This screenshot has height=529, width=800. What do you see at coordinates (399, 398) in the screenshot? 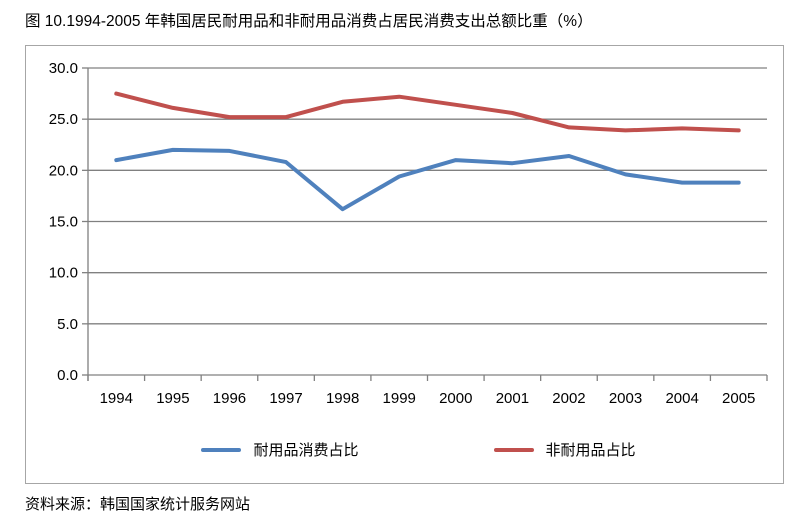
I see `x-axis-label: 1999` at bounding box center [399, 398].